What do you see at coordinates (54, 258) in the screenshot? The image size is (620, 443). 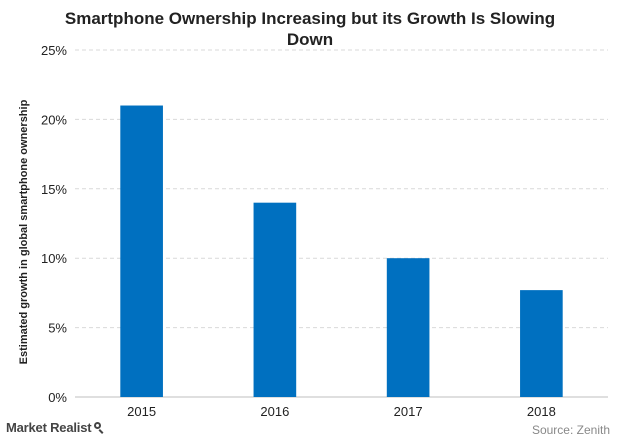 I see `y-tick-label: 10%` at bounding box center [54, 258].